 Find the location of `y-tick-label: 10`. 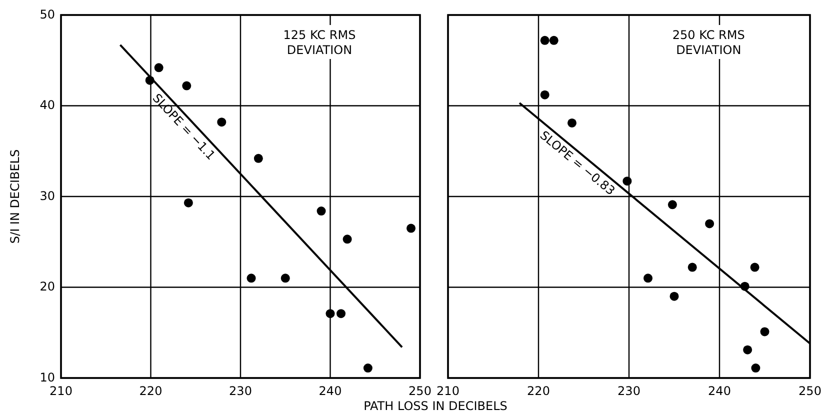

y-tick-label: 10 is located at coordinates (47, 377).